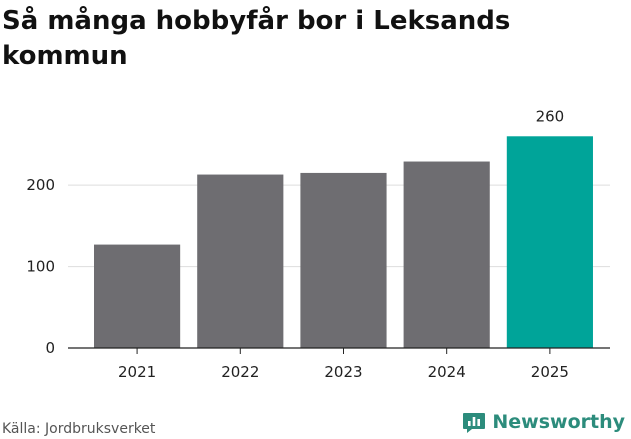 The width and height of the screenshot is (631, 439). I want to click on source-note: Källa: Jordbruksverket, so click(79, 429).